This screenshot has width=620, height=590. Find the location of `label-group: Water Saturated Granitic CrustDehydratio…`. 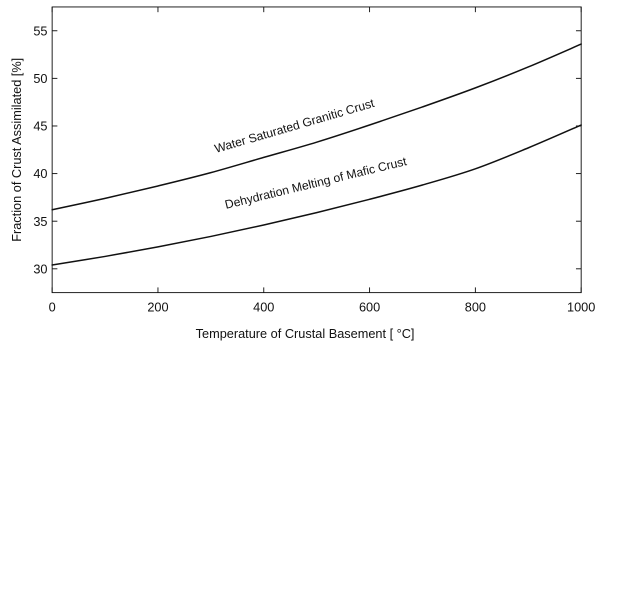

label-group: Water Saturated Granitic CrustDehydratio… is located at coordinates (311, 154).